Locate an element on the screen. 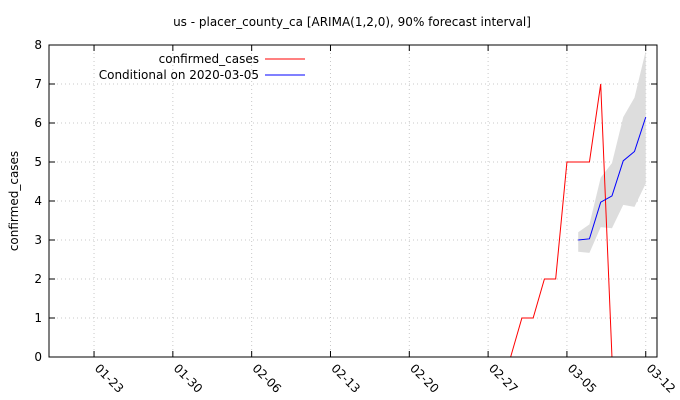 The image size is (680, 400). y-tick-label: 8 is located at coordinates (38, 45).